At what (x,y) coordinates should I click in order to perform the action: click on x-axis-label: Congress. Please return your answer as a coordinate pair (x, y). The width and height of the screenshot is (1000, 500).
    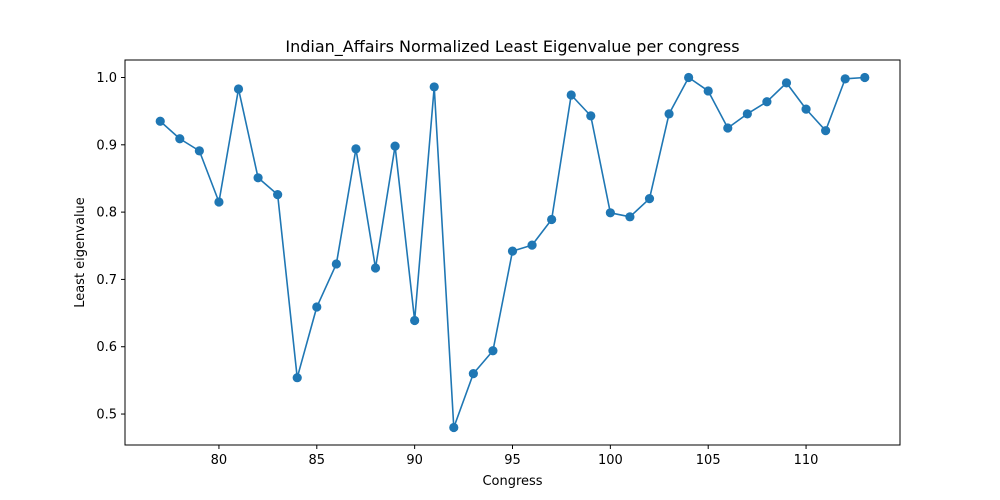
    Looking at the image, I should click on (512, 481).